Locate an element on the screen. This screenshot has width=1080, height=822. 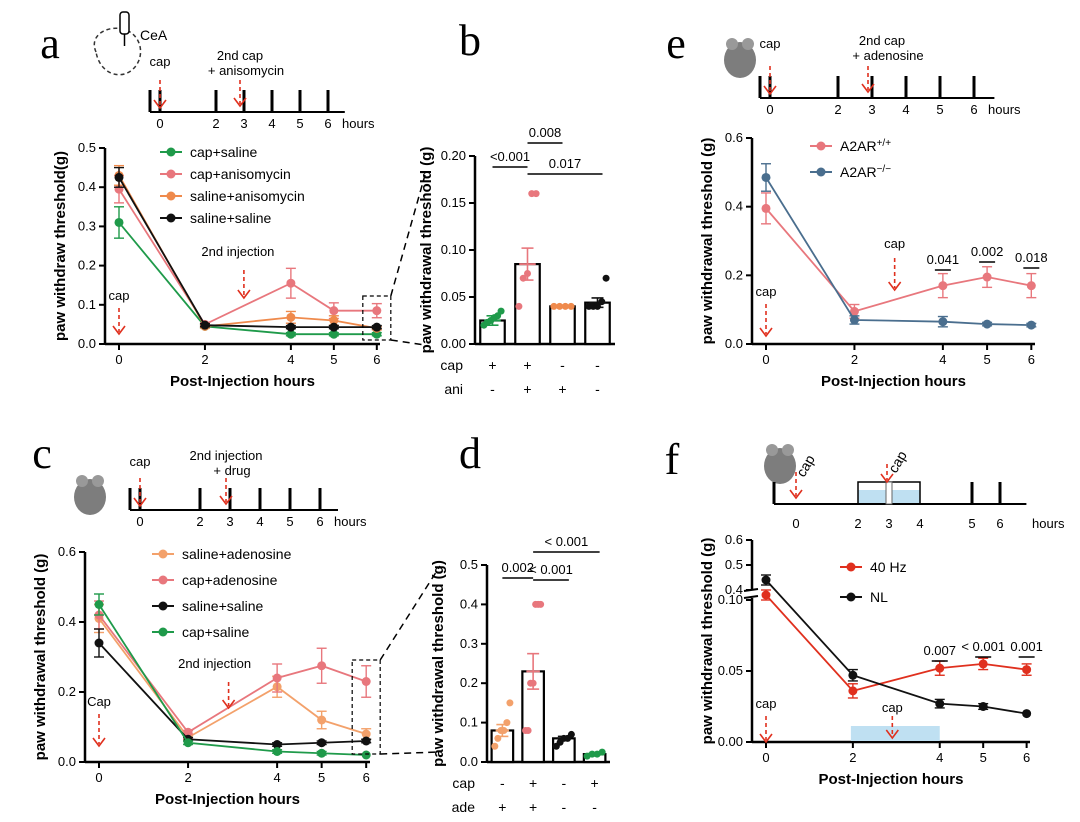
axis-break is located at coordinates (751, 594).